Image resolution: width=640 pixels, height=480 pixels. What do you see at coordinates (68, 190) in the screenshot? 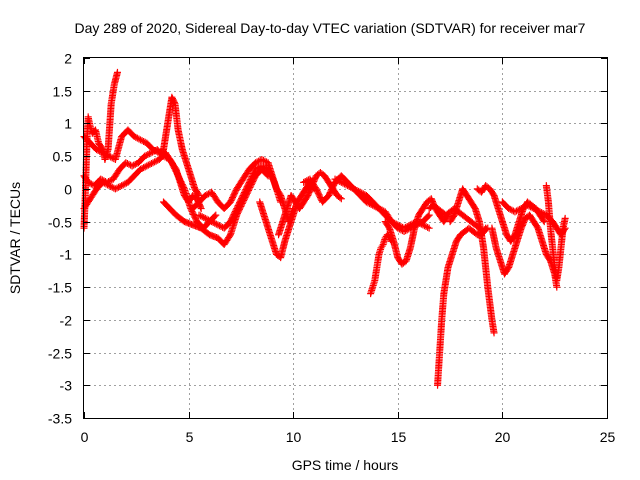
I see `y-tick-label: 0` at bounding box center [68, 190].